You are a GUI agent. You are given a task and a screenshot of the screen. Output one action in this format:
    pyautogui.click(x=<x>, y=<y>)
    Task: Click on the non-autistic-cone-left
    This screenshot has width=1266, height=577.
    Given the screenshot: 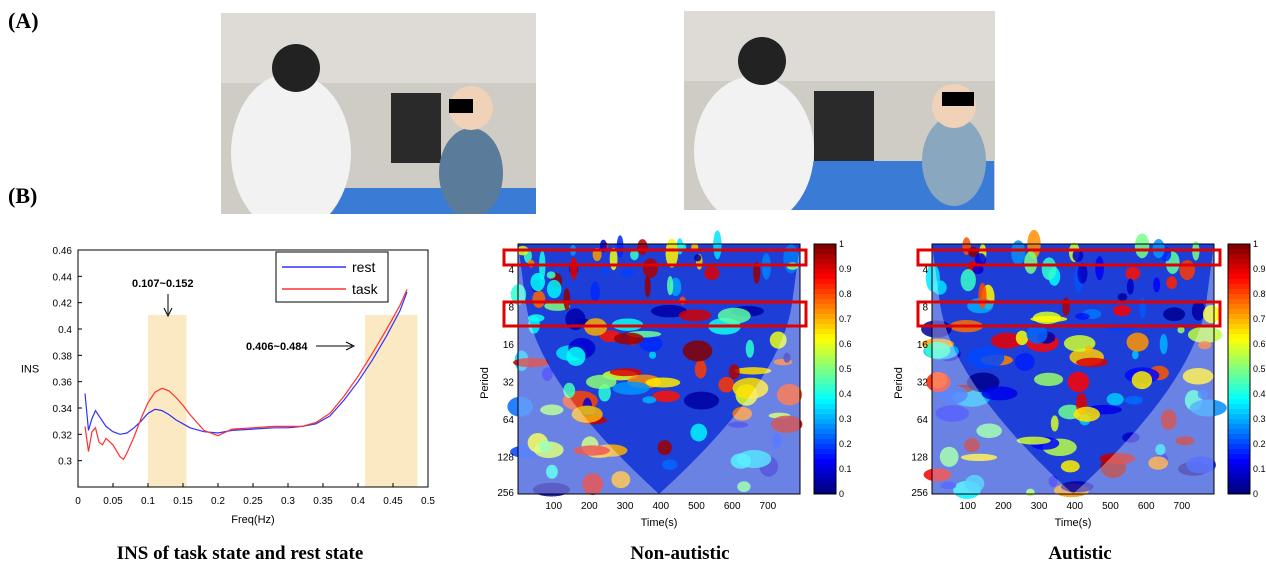 What is the action you would take?
    pyautogui.click(x=588, y=369)
    